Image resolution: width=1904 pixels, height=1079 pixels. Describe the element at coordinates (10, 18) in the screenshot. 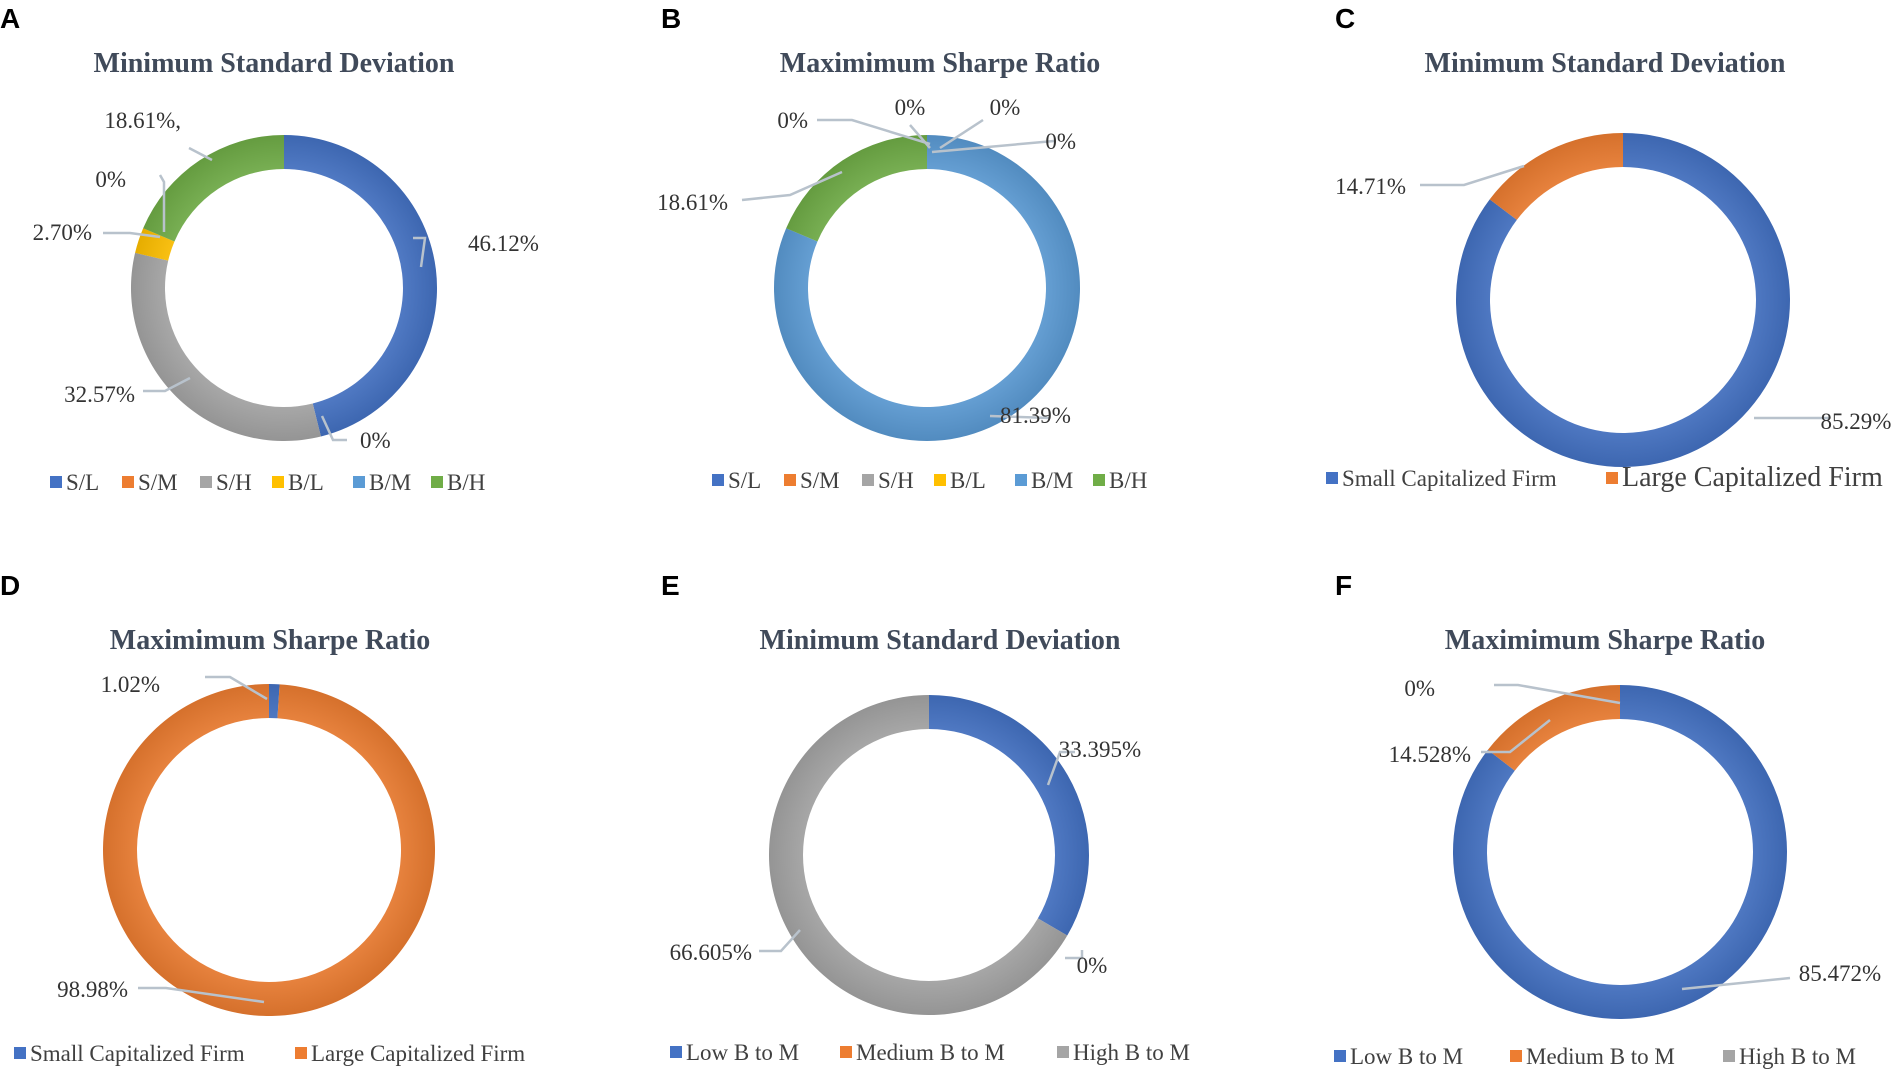

I see `panel-letter-a: A` at that location.